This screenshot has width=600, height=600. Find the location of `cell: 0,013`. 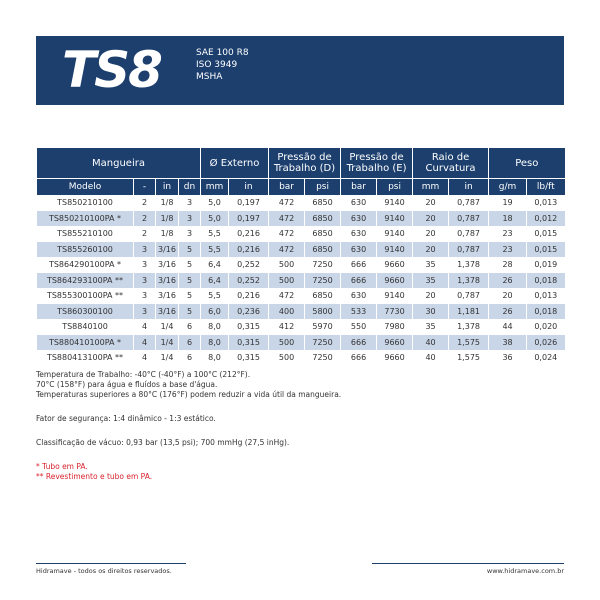

cell: 0,013 is located at coordinates (545, 296).